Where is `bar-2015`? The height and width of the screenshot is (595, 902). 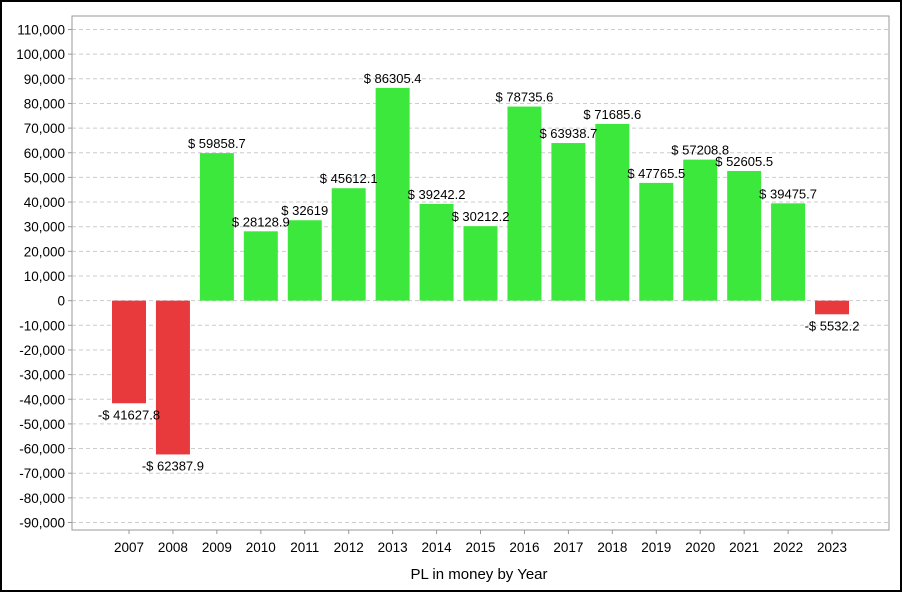
bar-2015 is located at coordinates (480, 263).